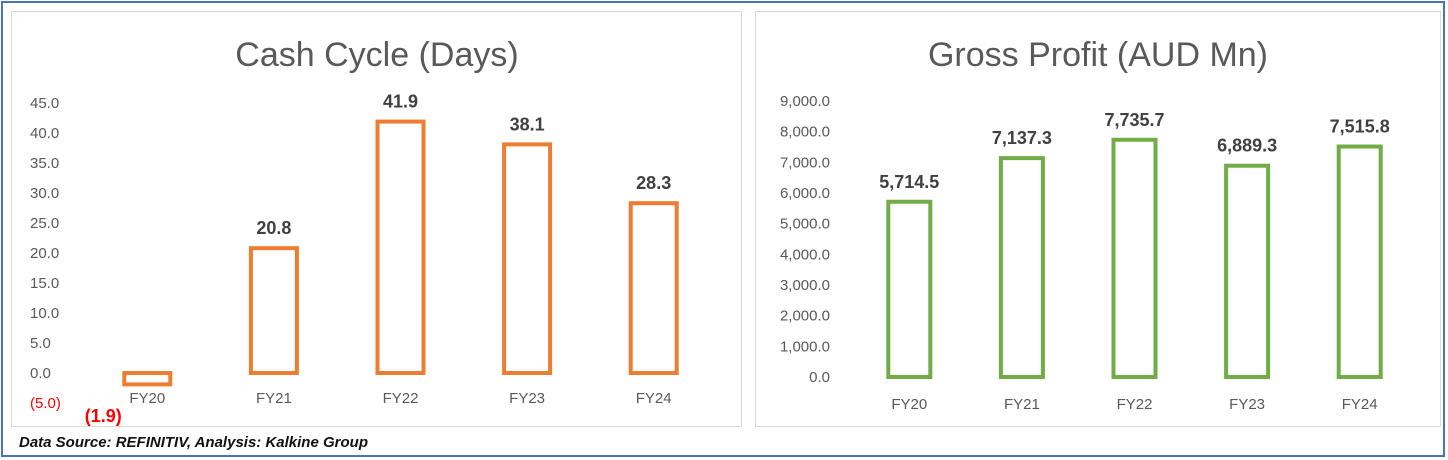 This screenshot has height=460, width=1448. Describe the element at coordinates (1360, 127) in the screenshot. I see `data-label: 7,515.8` at that location.